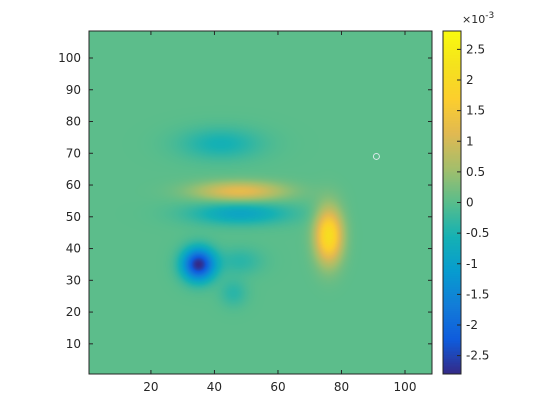  What do you see at coordinates (472, 264) in the screenshot?
I see `colorbar-tick-label: -1` at bounding box center [472, 264].